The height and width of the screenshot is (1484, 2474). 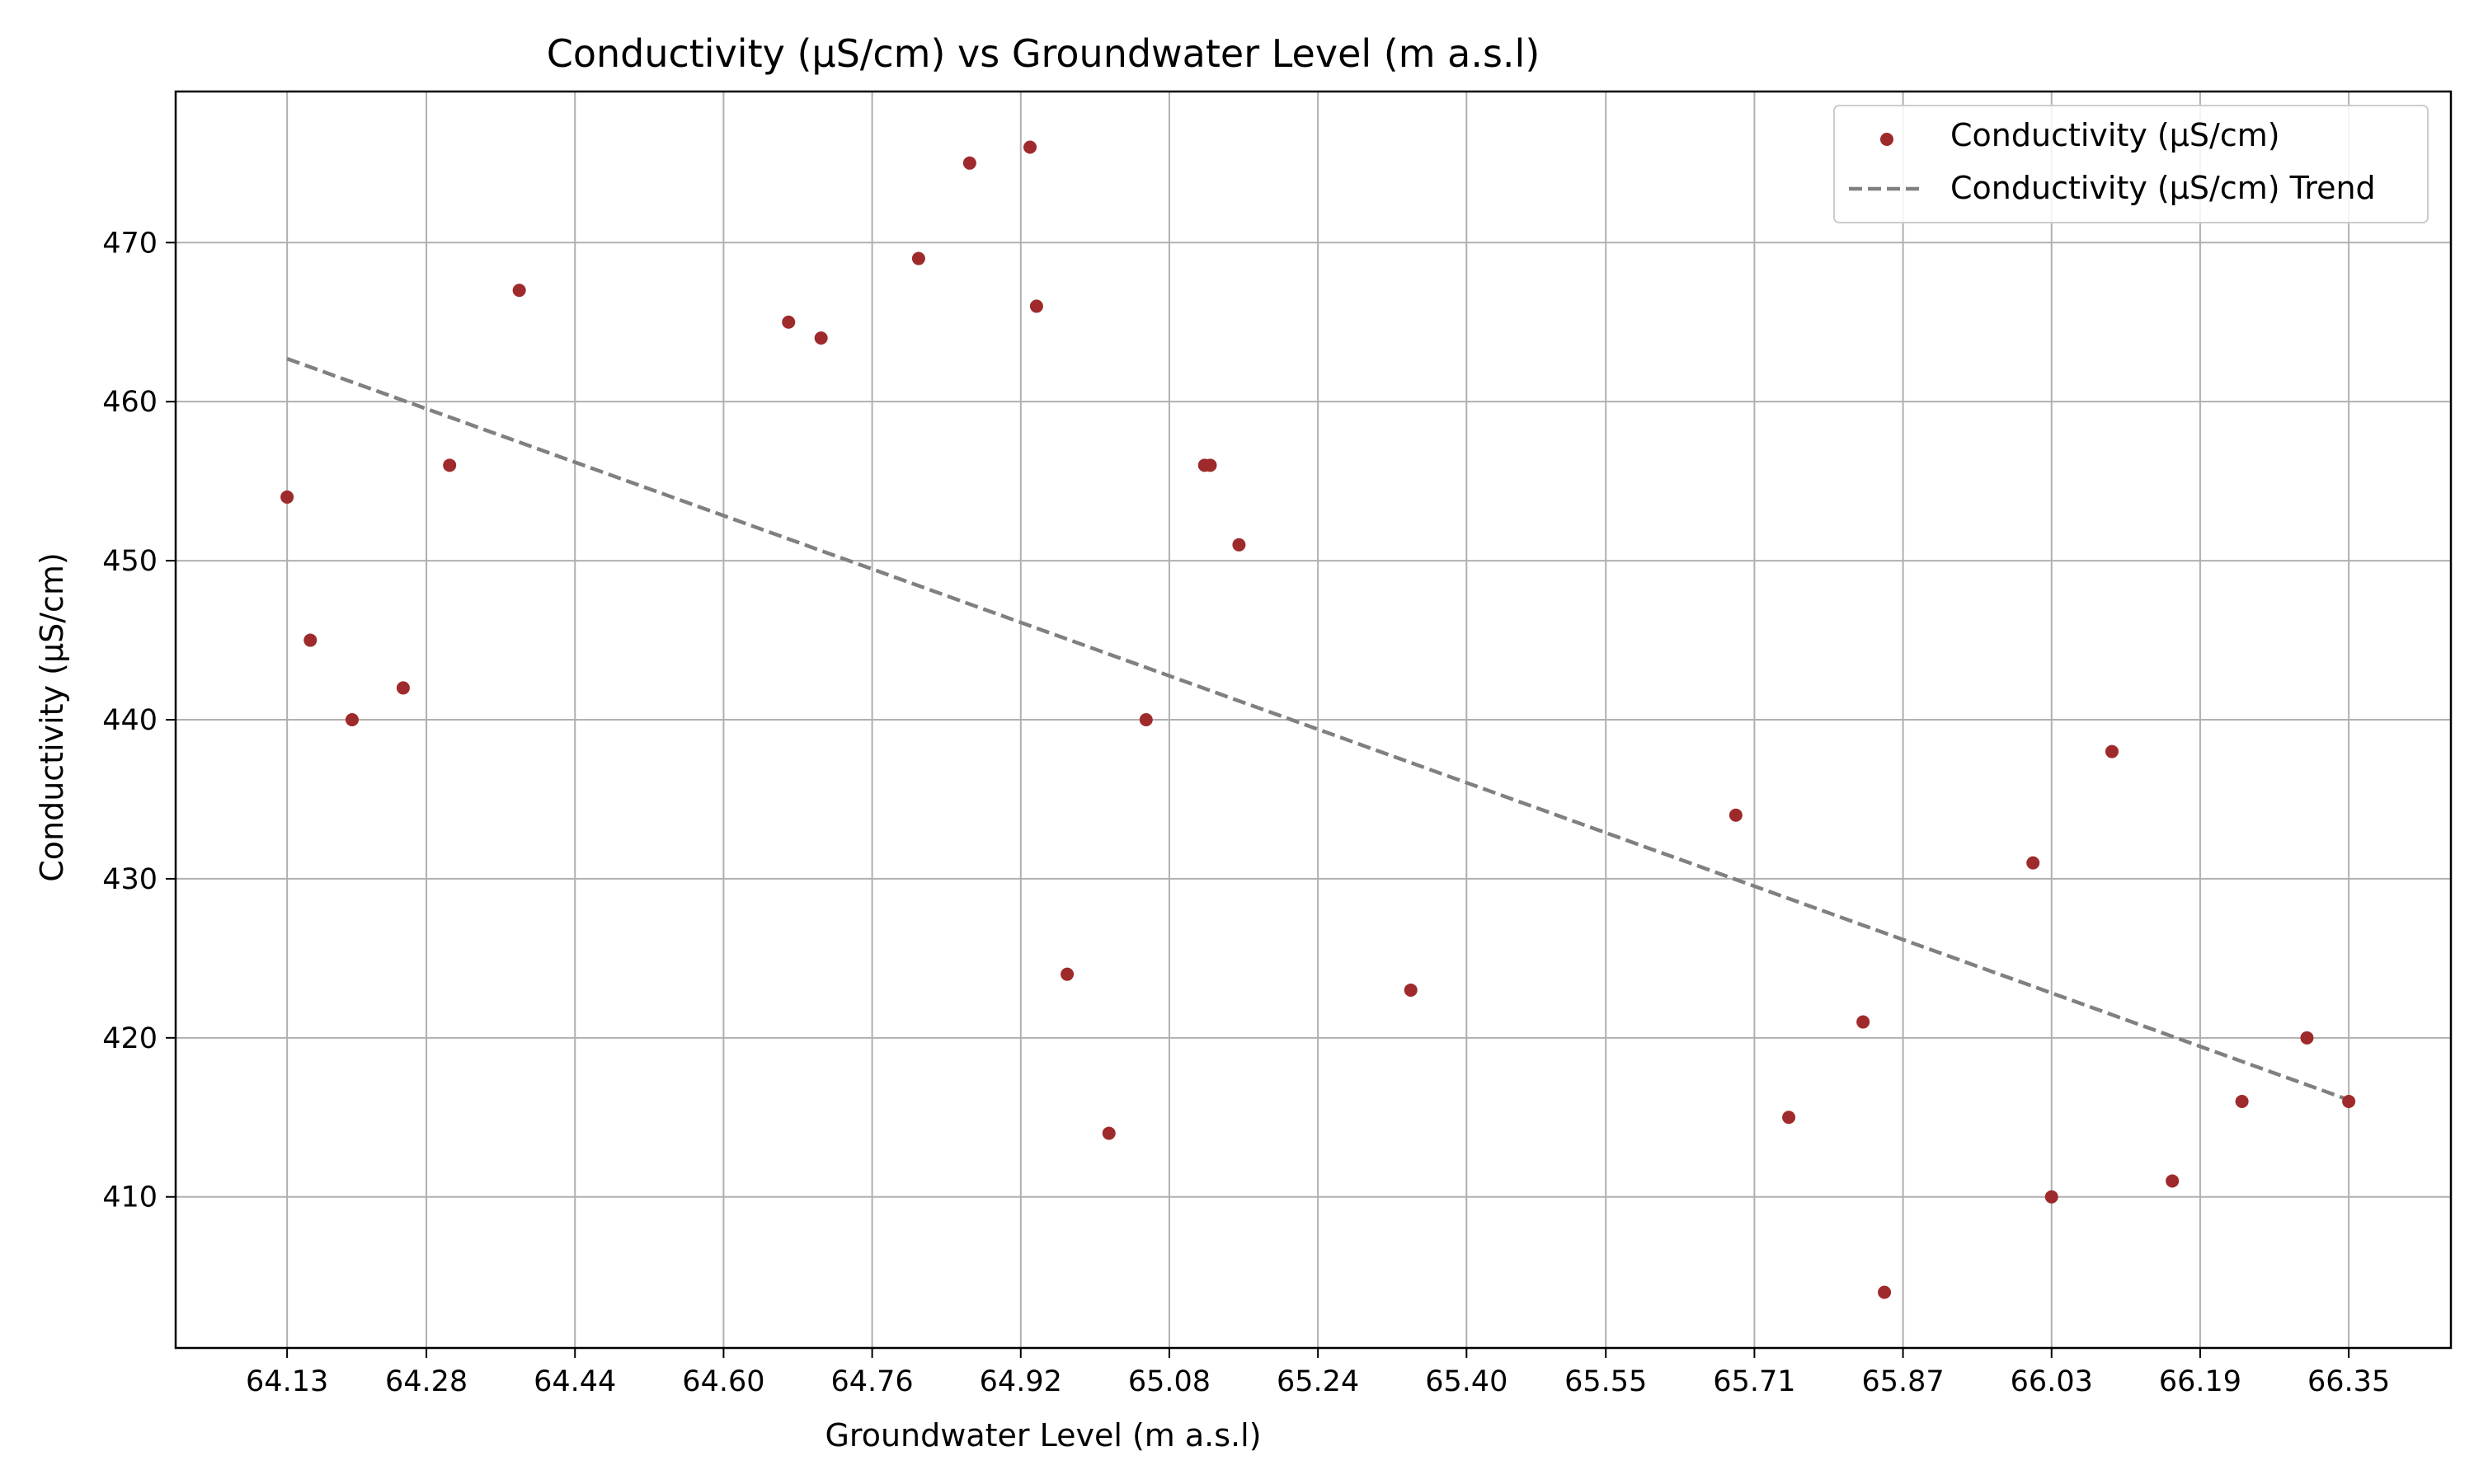 I want to click on x-tick-label: 65.87, so click(x=1902, y=1381).